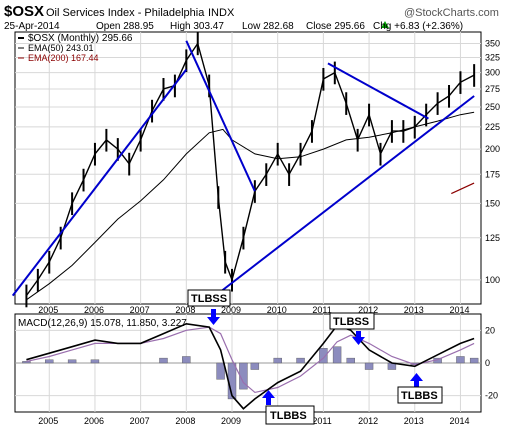 The height and width of the screenshot is (429, 520). I want to click on macd-legend: MACD(12,26,9) 15.078, 11.850, 3.227, so click(102, 323).